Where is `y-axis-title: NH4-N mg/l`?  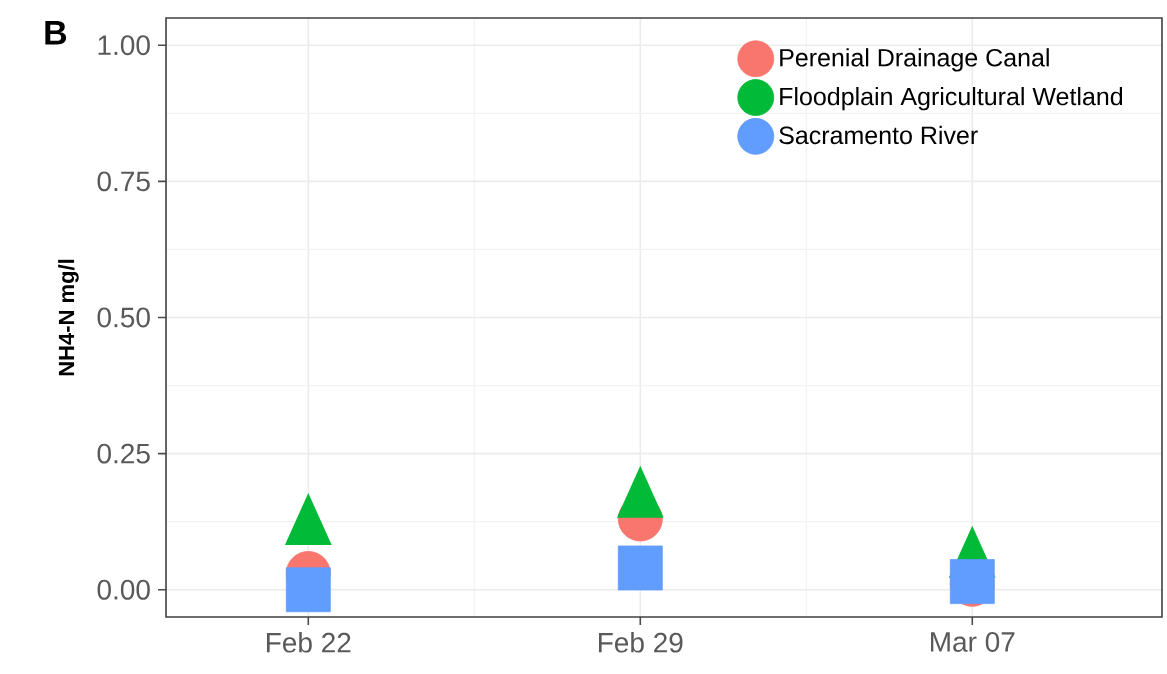 y-axis-title: NH4-N mg/l is located at coordinates (68, 317).